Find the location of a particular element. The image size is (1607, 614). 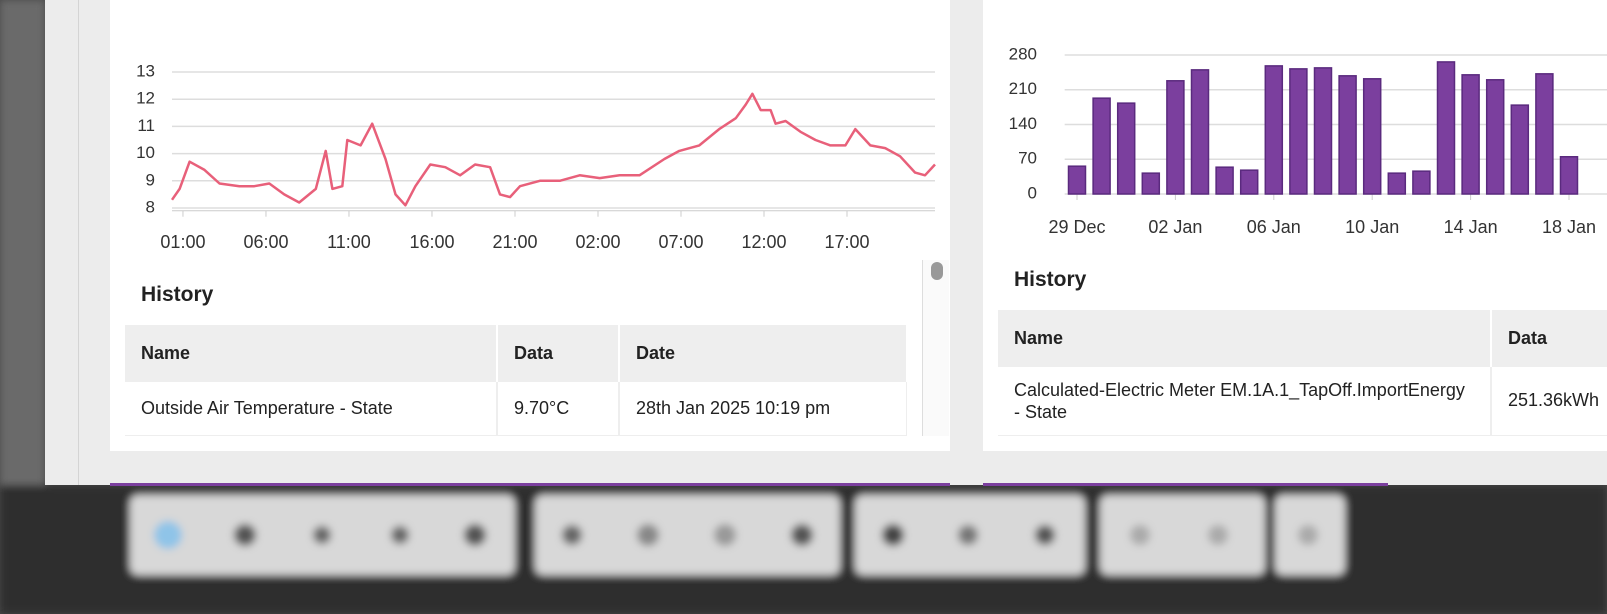

cell: 28th Jan 2025 10:19 pm is located at coordinates (763, 409).